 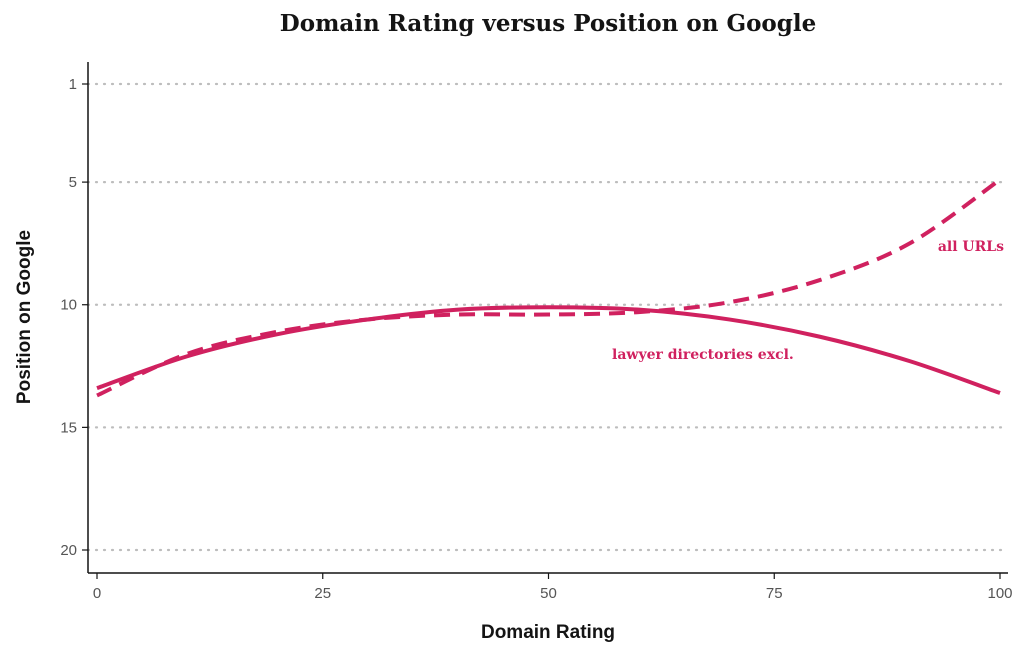 What do you see at coordinates (971, 247) in the screenshot?
I see `series-label: all URLs` at bounding box center [971, 247].